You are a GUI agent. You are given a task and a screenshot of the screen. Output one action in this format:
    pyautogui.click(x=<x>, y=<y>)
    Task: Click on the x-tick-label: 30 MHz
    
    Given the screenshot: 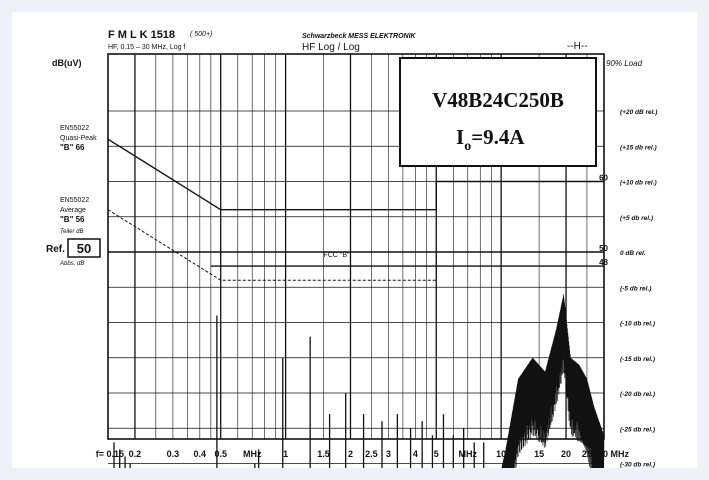 What is the action you would take?
    pyautogui.click(x=614, y=454)
    